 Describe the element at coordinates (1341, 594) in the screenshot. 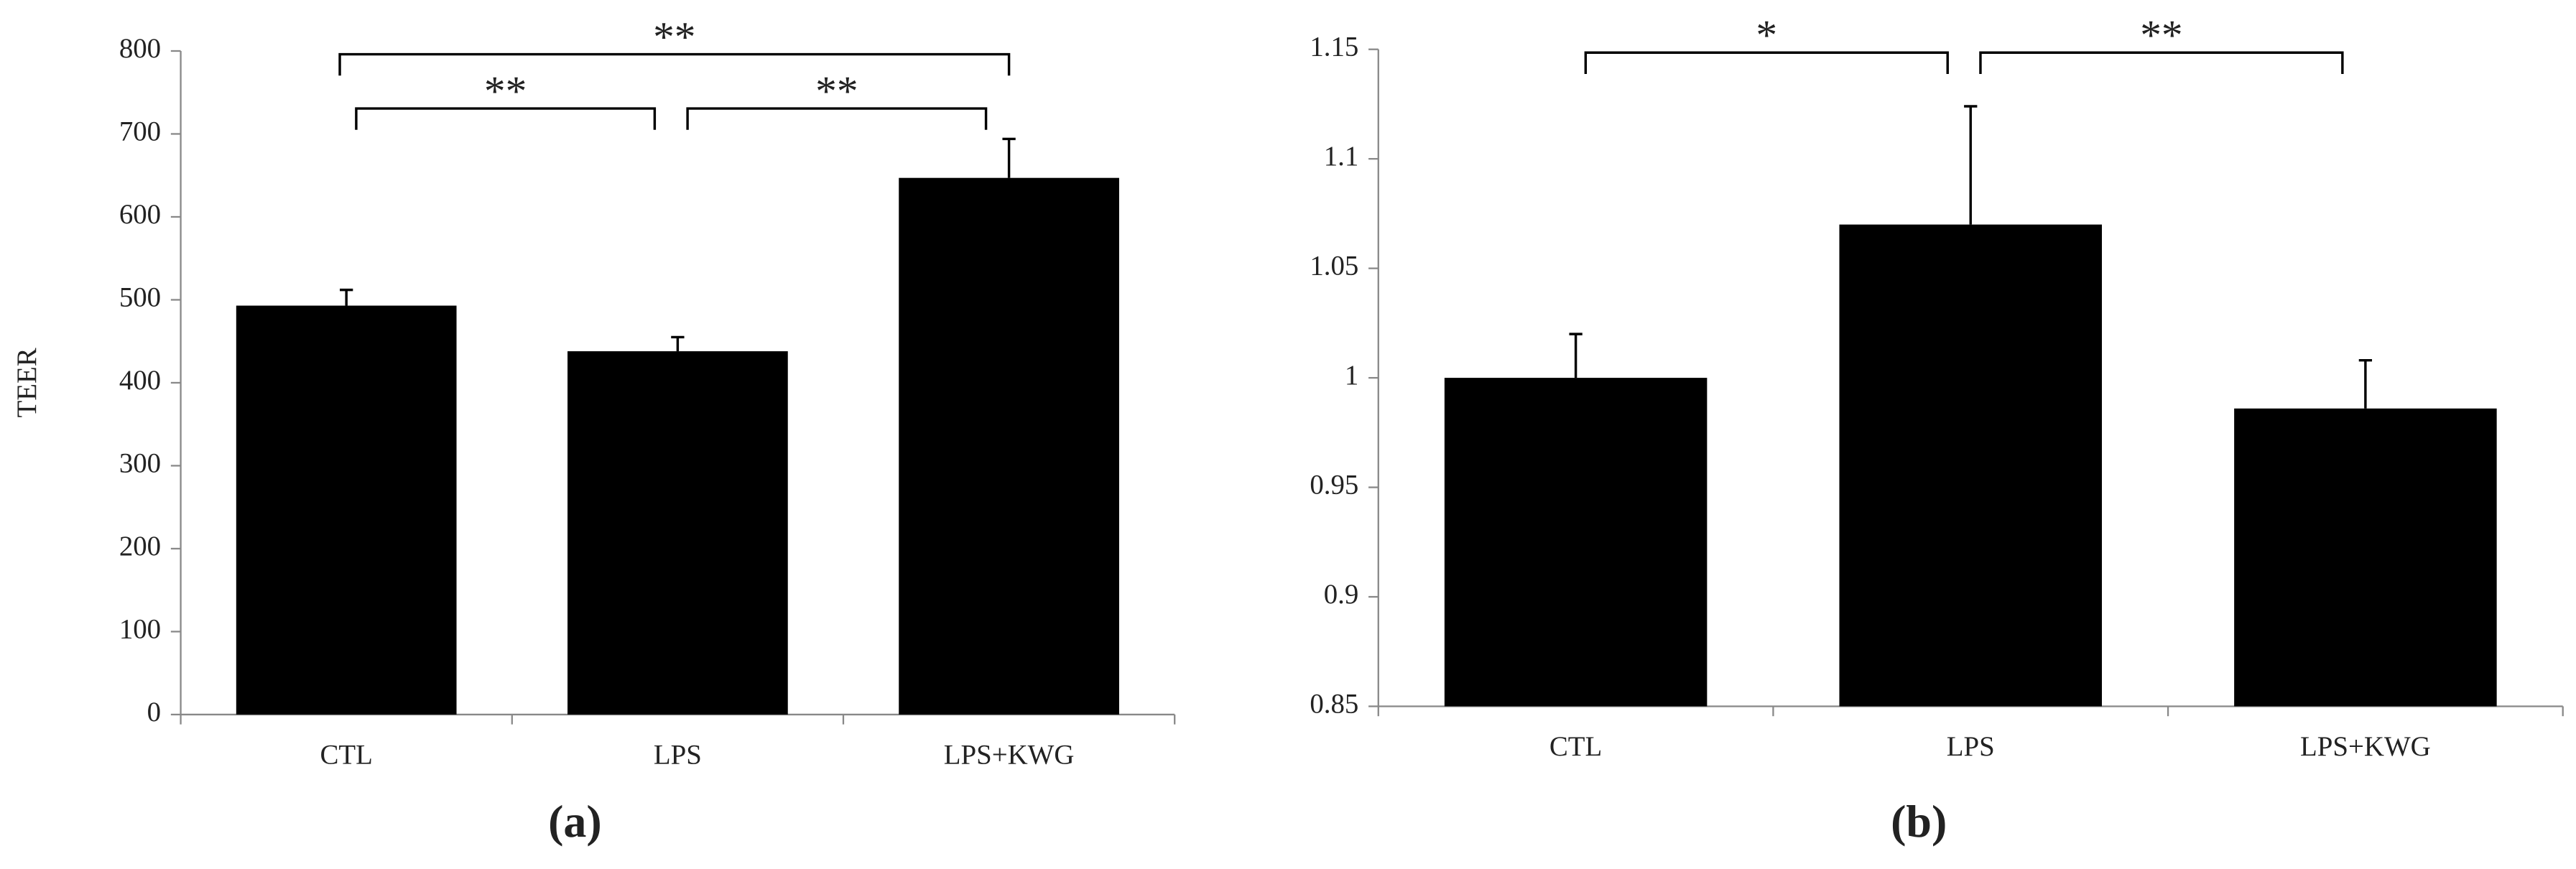

I see `y-tick-label: 0.9` at that location.